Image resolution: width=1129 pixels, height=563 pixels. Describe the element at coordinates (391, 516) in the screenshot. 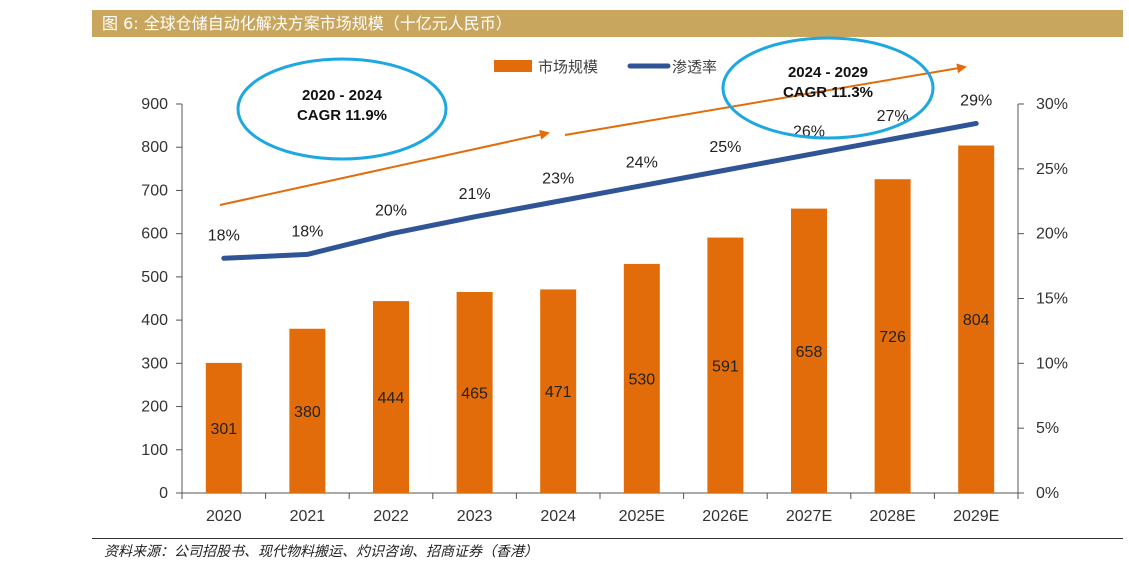

I see `x-tick-label: 2022` at that location.